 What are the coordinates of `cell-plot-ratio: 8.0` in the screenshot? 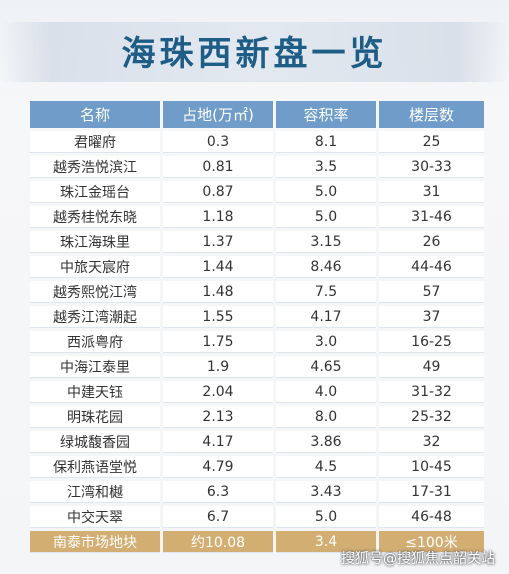 It's located at (326, 417).